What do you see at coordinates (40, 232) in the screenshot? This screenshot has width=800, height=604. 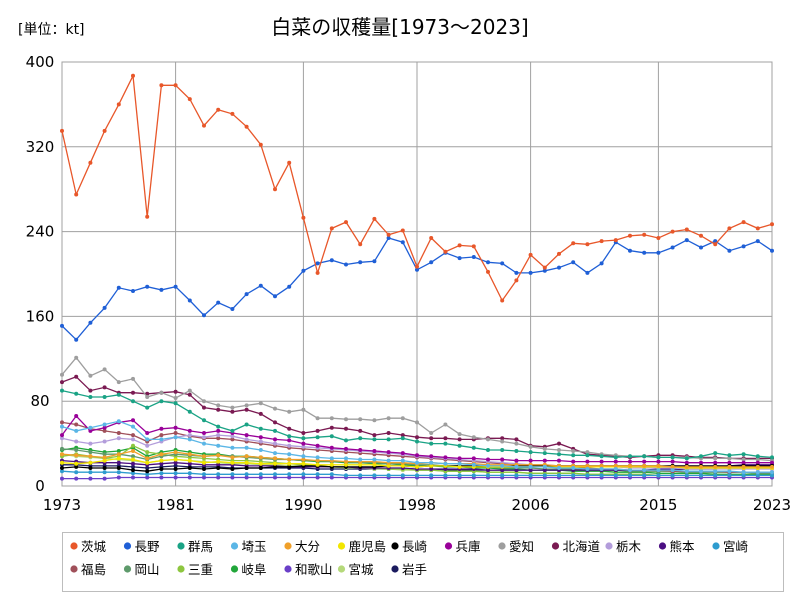 I see `y-tick-label: 240` at bounding box center [40, 232].